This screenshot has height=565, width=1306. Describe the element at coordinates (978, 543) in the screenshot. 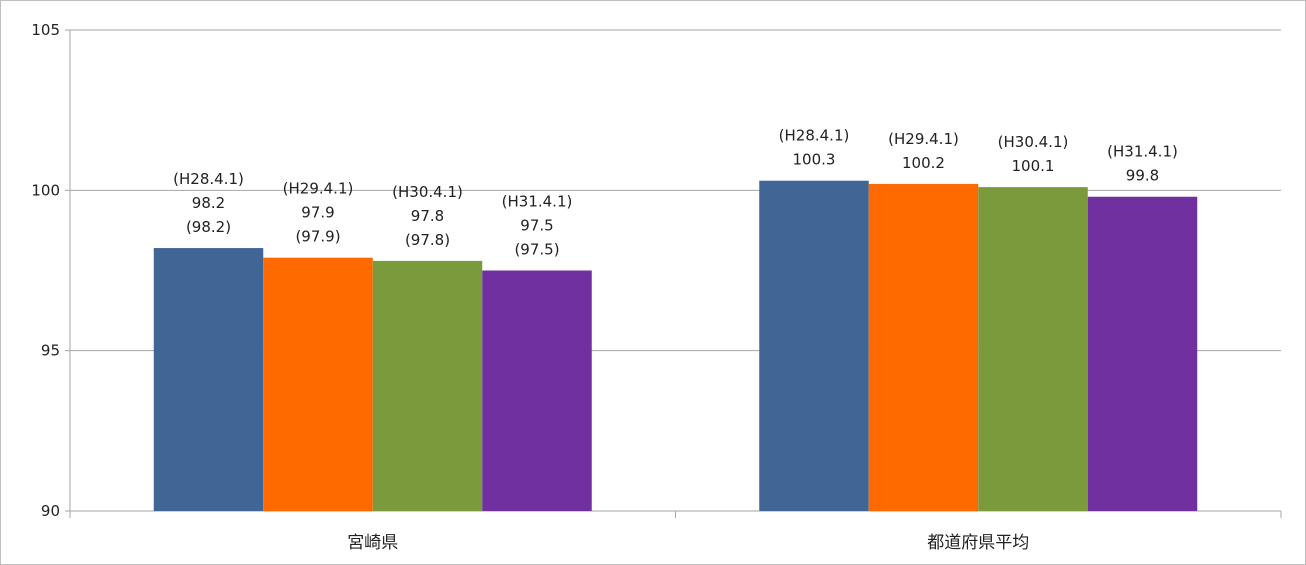

I see `x-category-label: 都道府県平均` at that location.